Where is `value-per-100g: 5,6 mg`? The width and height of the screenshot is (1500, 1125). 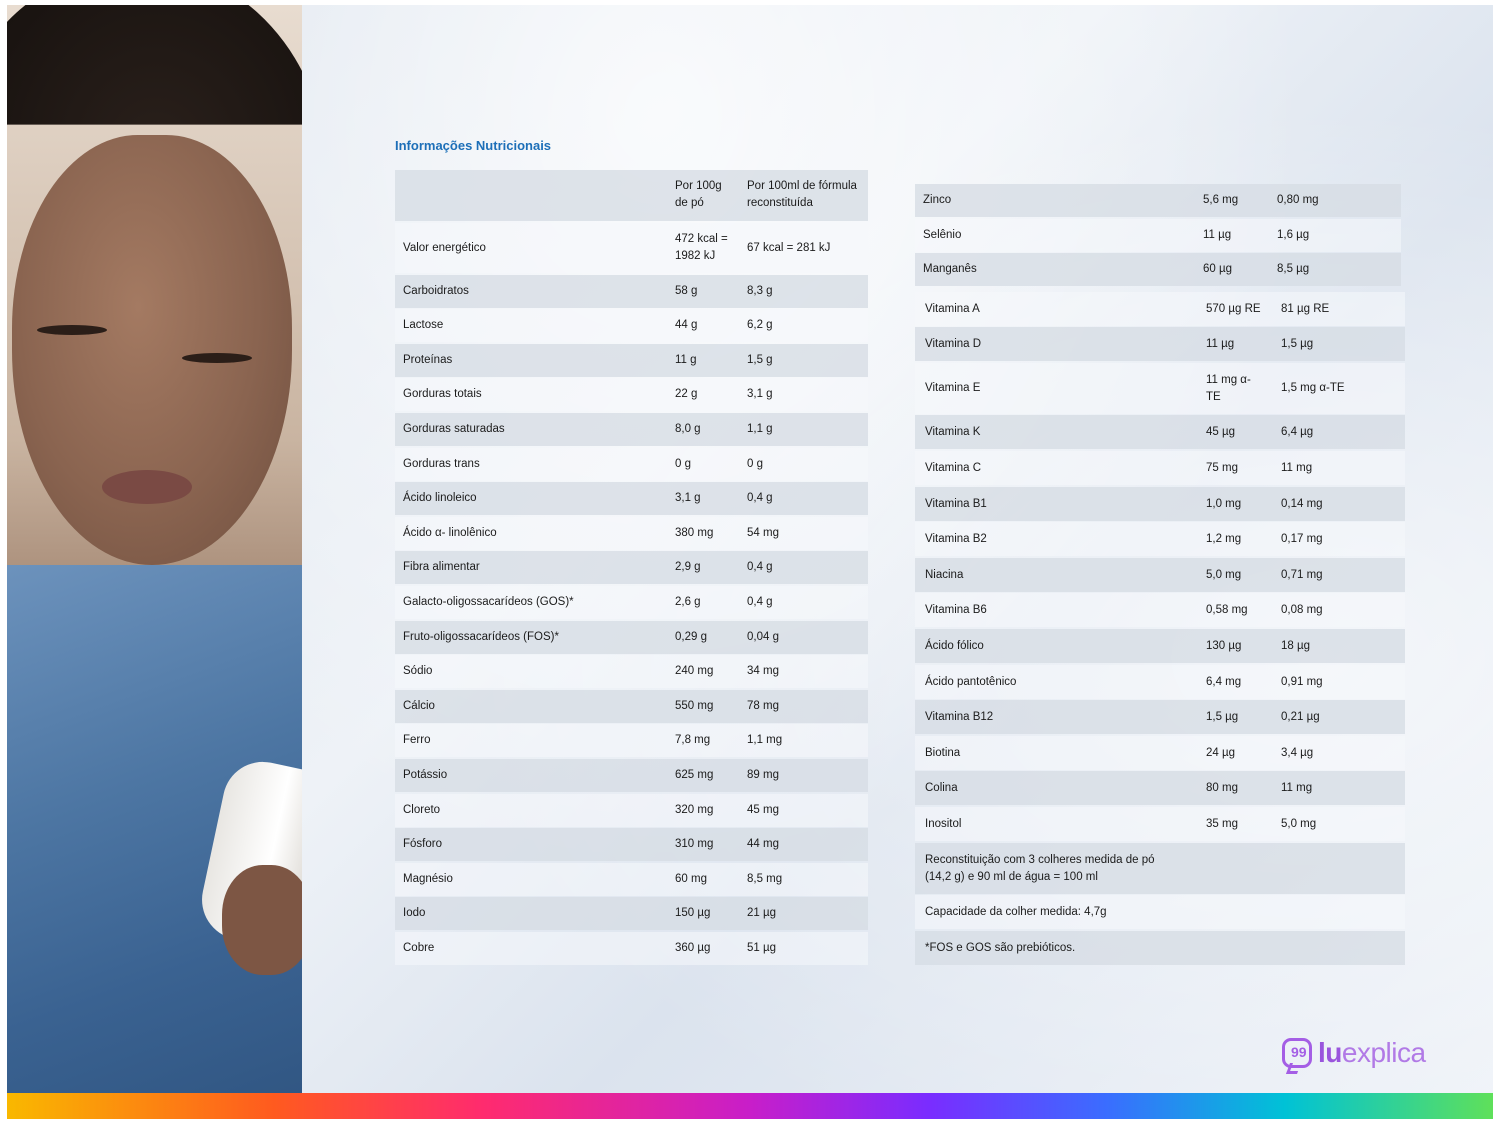 value-per-100g: 5,6 mg is located at coordinates (1221, 200).